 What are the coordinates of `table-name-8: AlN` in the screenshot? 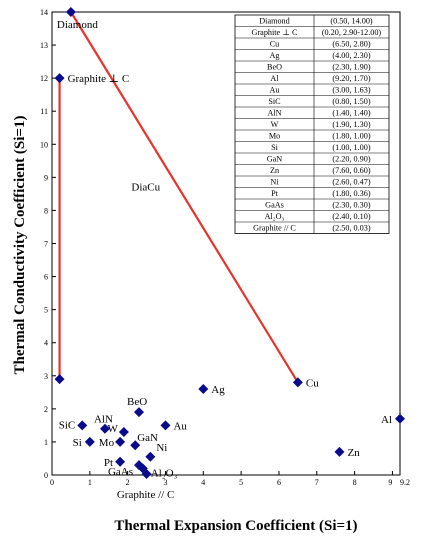 It's located at (274, 113).